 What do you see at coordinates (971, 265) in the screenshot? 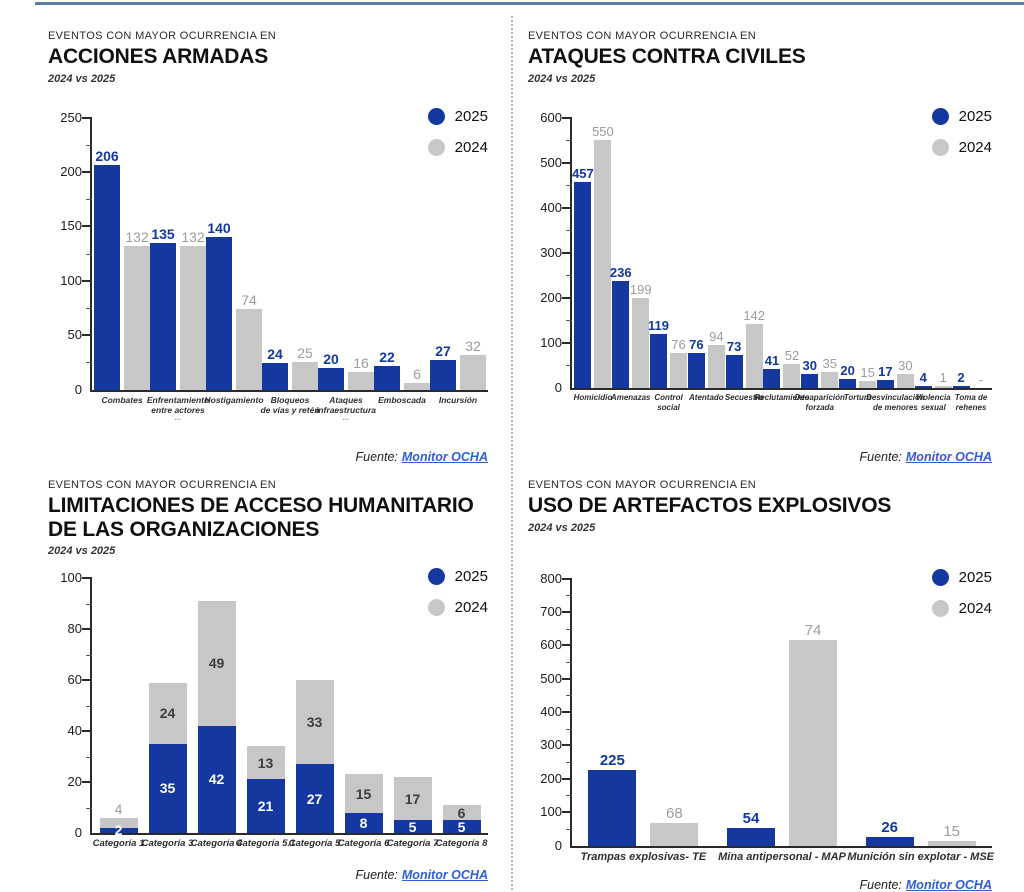
I see `category-group: 2- Toma de rehenes` at bounding box center [971, 265].